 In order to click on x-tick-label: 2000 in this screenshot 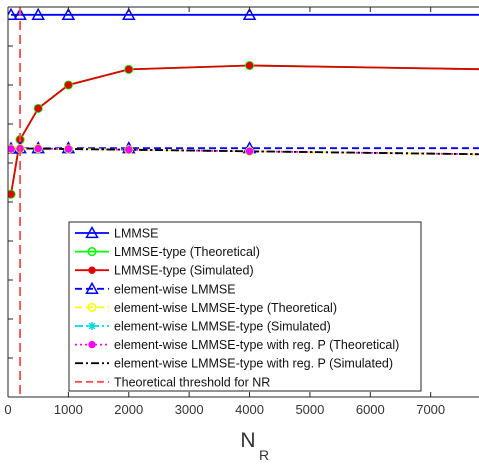, I will do `click(128, 409)`.